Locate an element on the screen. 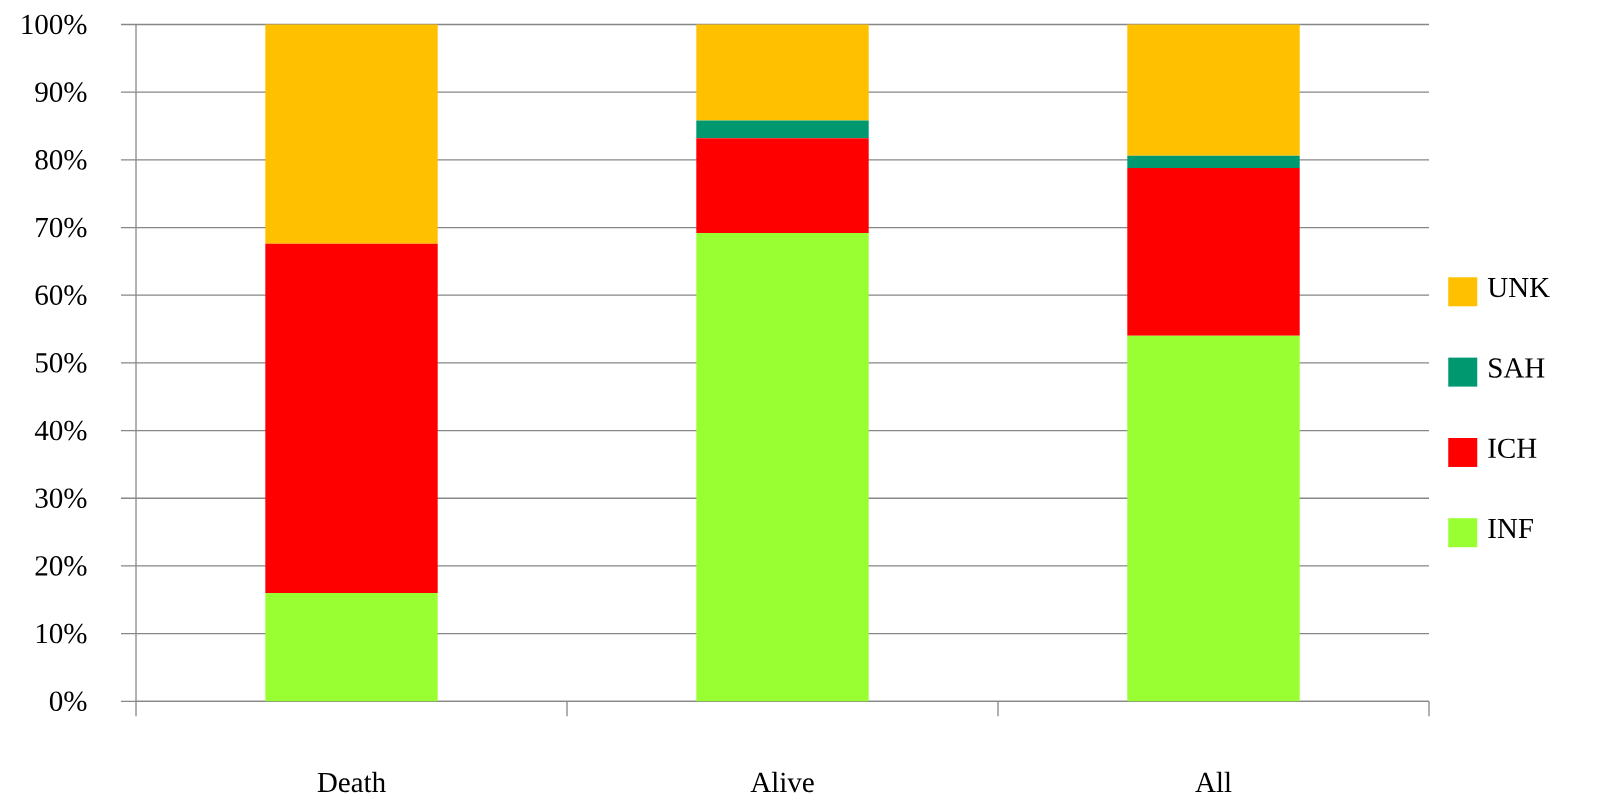 This screenshot has height=802, width=1601. legend-label: SAH is located at coordinates (1517, 368).